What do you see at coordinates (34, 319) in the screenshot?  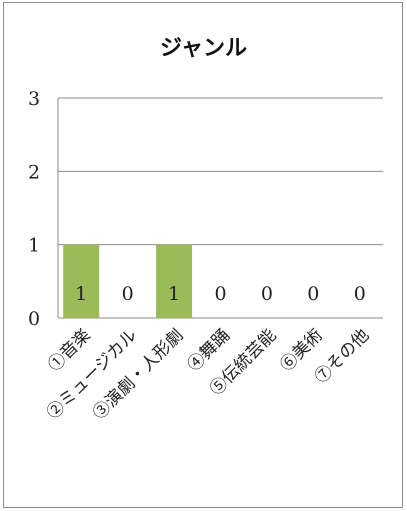 I see `y-tick-label: 0` at bounding box center [34, 319].